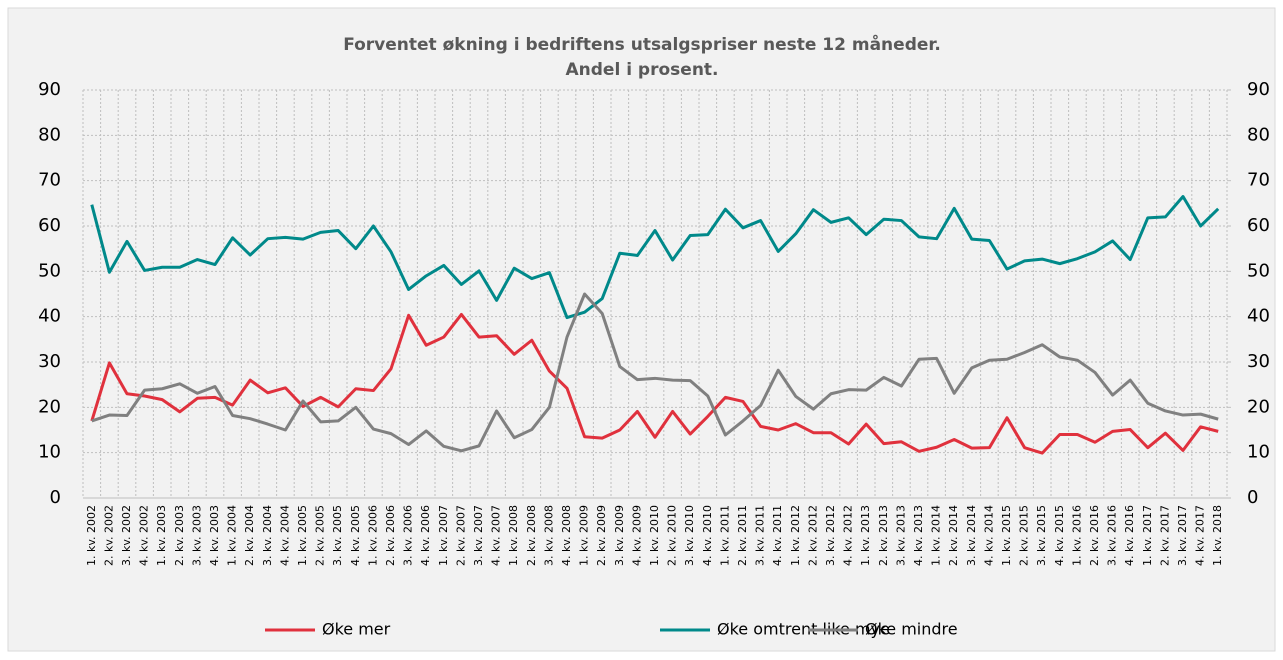 The width and height of the screenshot is (1283, 660). I want to click on x-tick-label: 4. kv. 2004, so click(284, 535).